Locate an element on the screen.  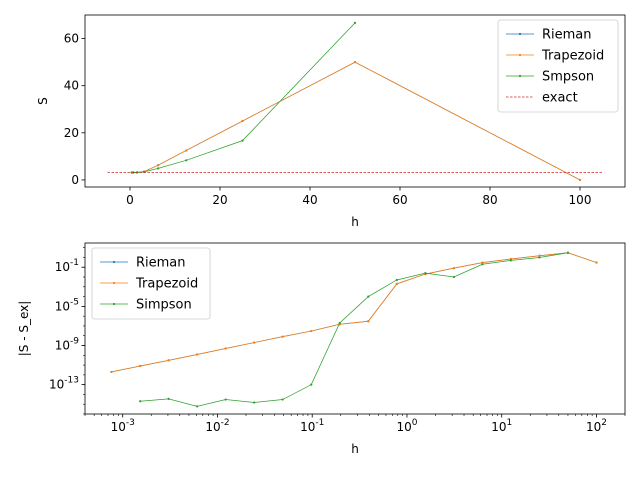
x-tick-label: 80 is located at coordinates (489, 200).